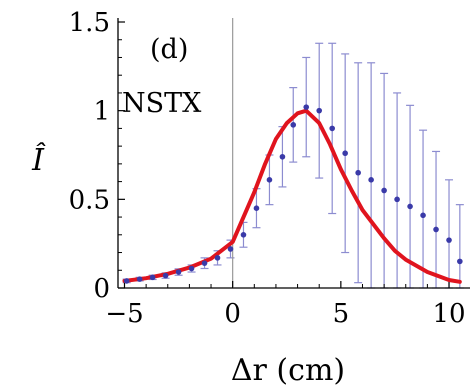  Describe the element at coordinates (89, 200) in the screenshot. I see `y-tick-label: 0.5` at that location.